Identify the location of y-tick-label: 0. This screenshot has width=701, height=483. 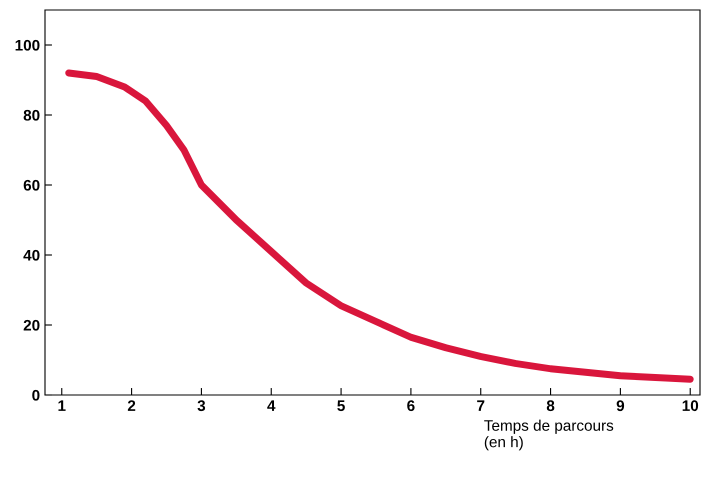
(36, 395).